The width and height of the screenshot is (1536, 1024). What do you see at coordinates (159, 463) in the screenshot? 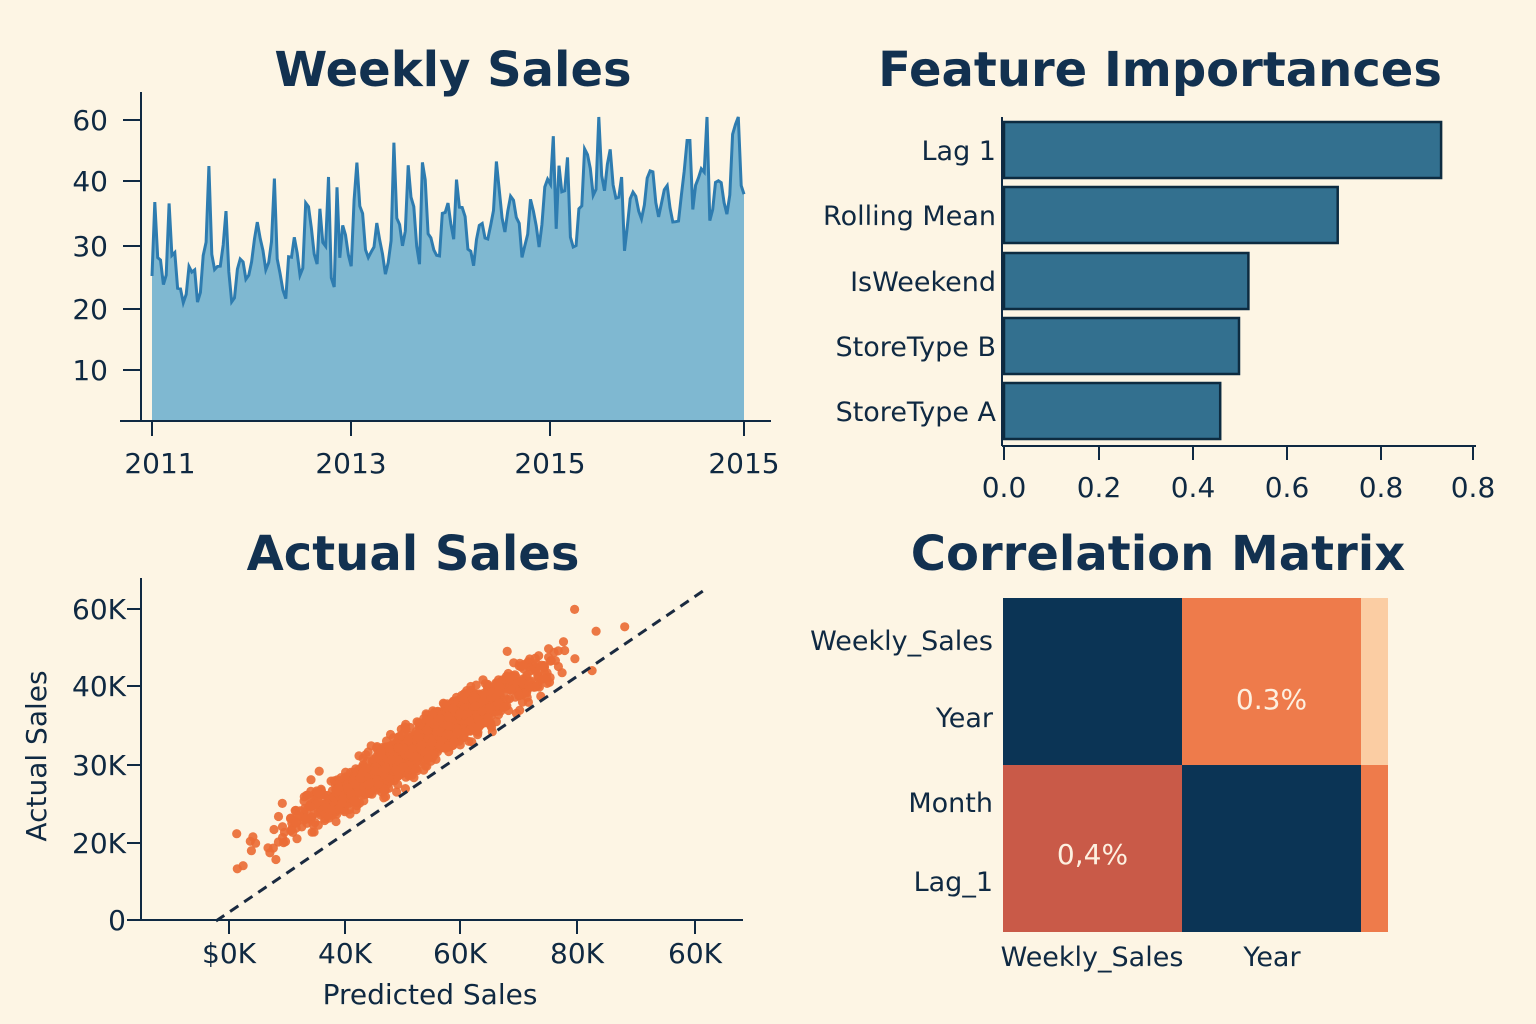
I see `x-tick-label: 2011` at bounding box center [159, 463].